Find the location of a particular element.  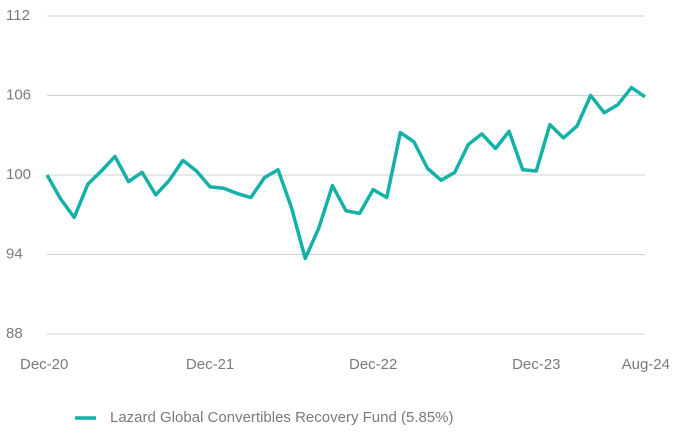

y-tick-label: 112 is located at coordinates (18, 15).